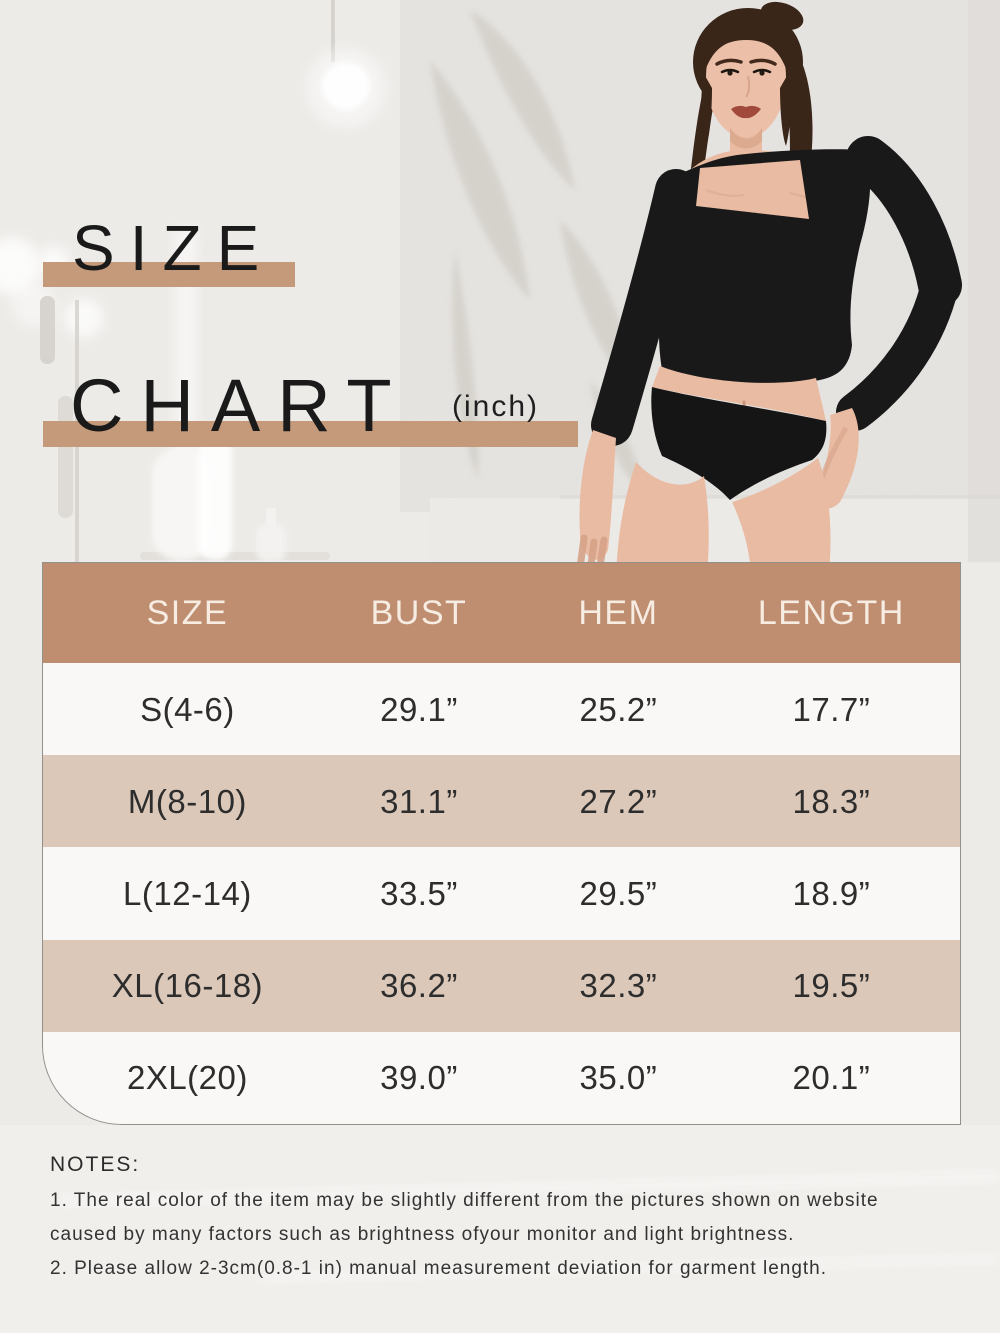  Describe the element at coordinates (169, 274) in the screenshot. I see `size-accent-bar` at that location.